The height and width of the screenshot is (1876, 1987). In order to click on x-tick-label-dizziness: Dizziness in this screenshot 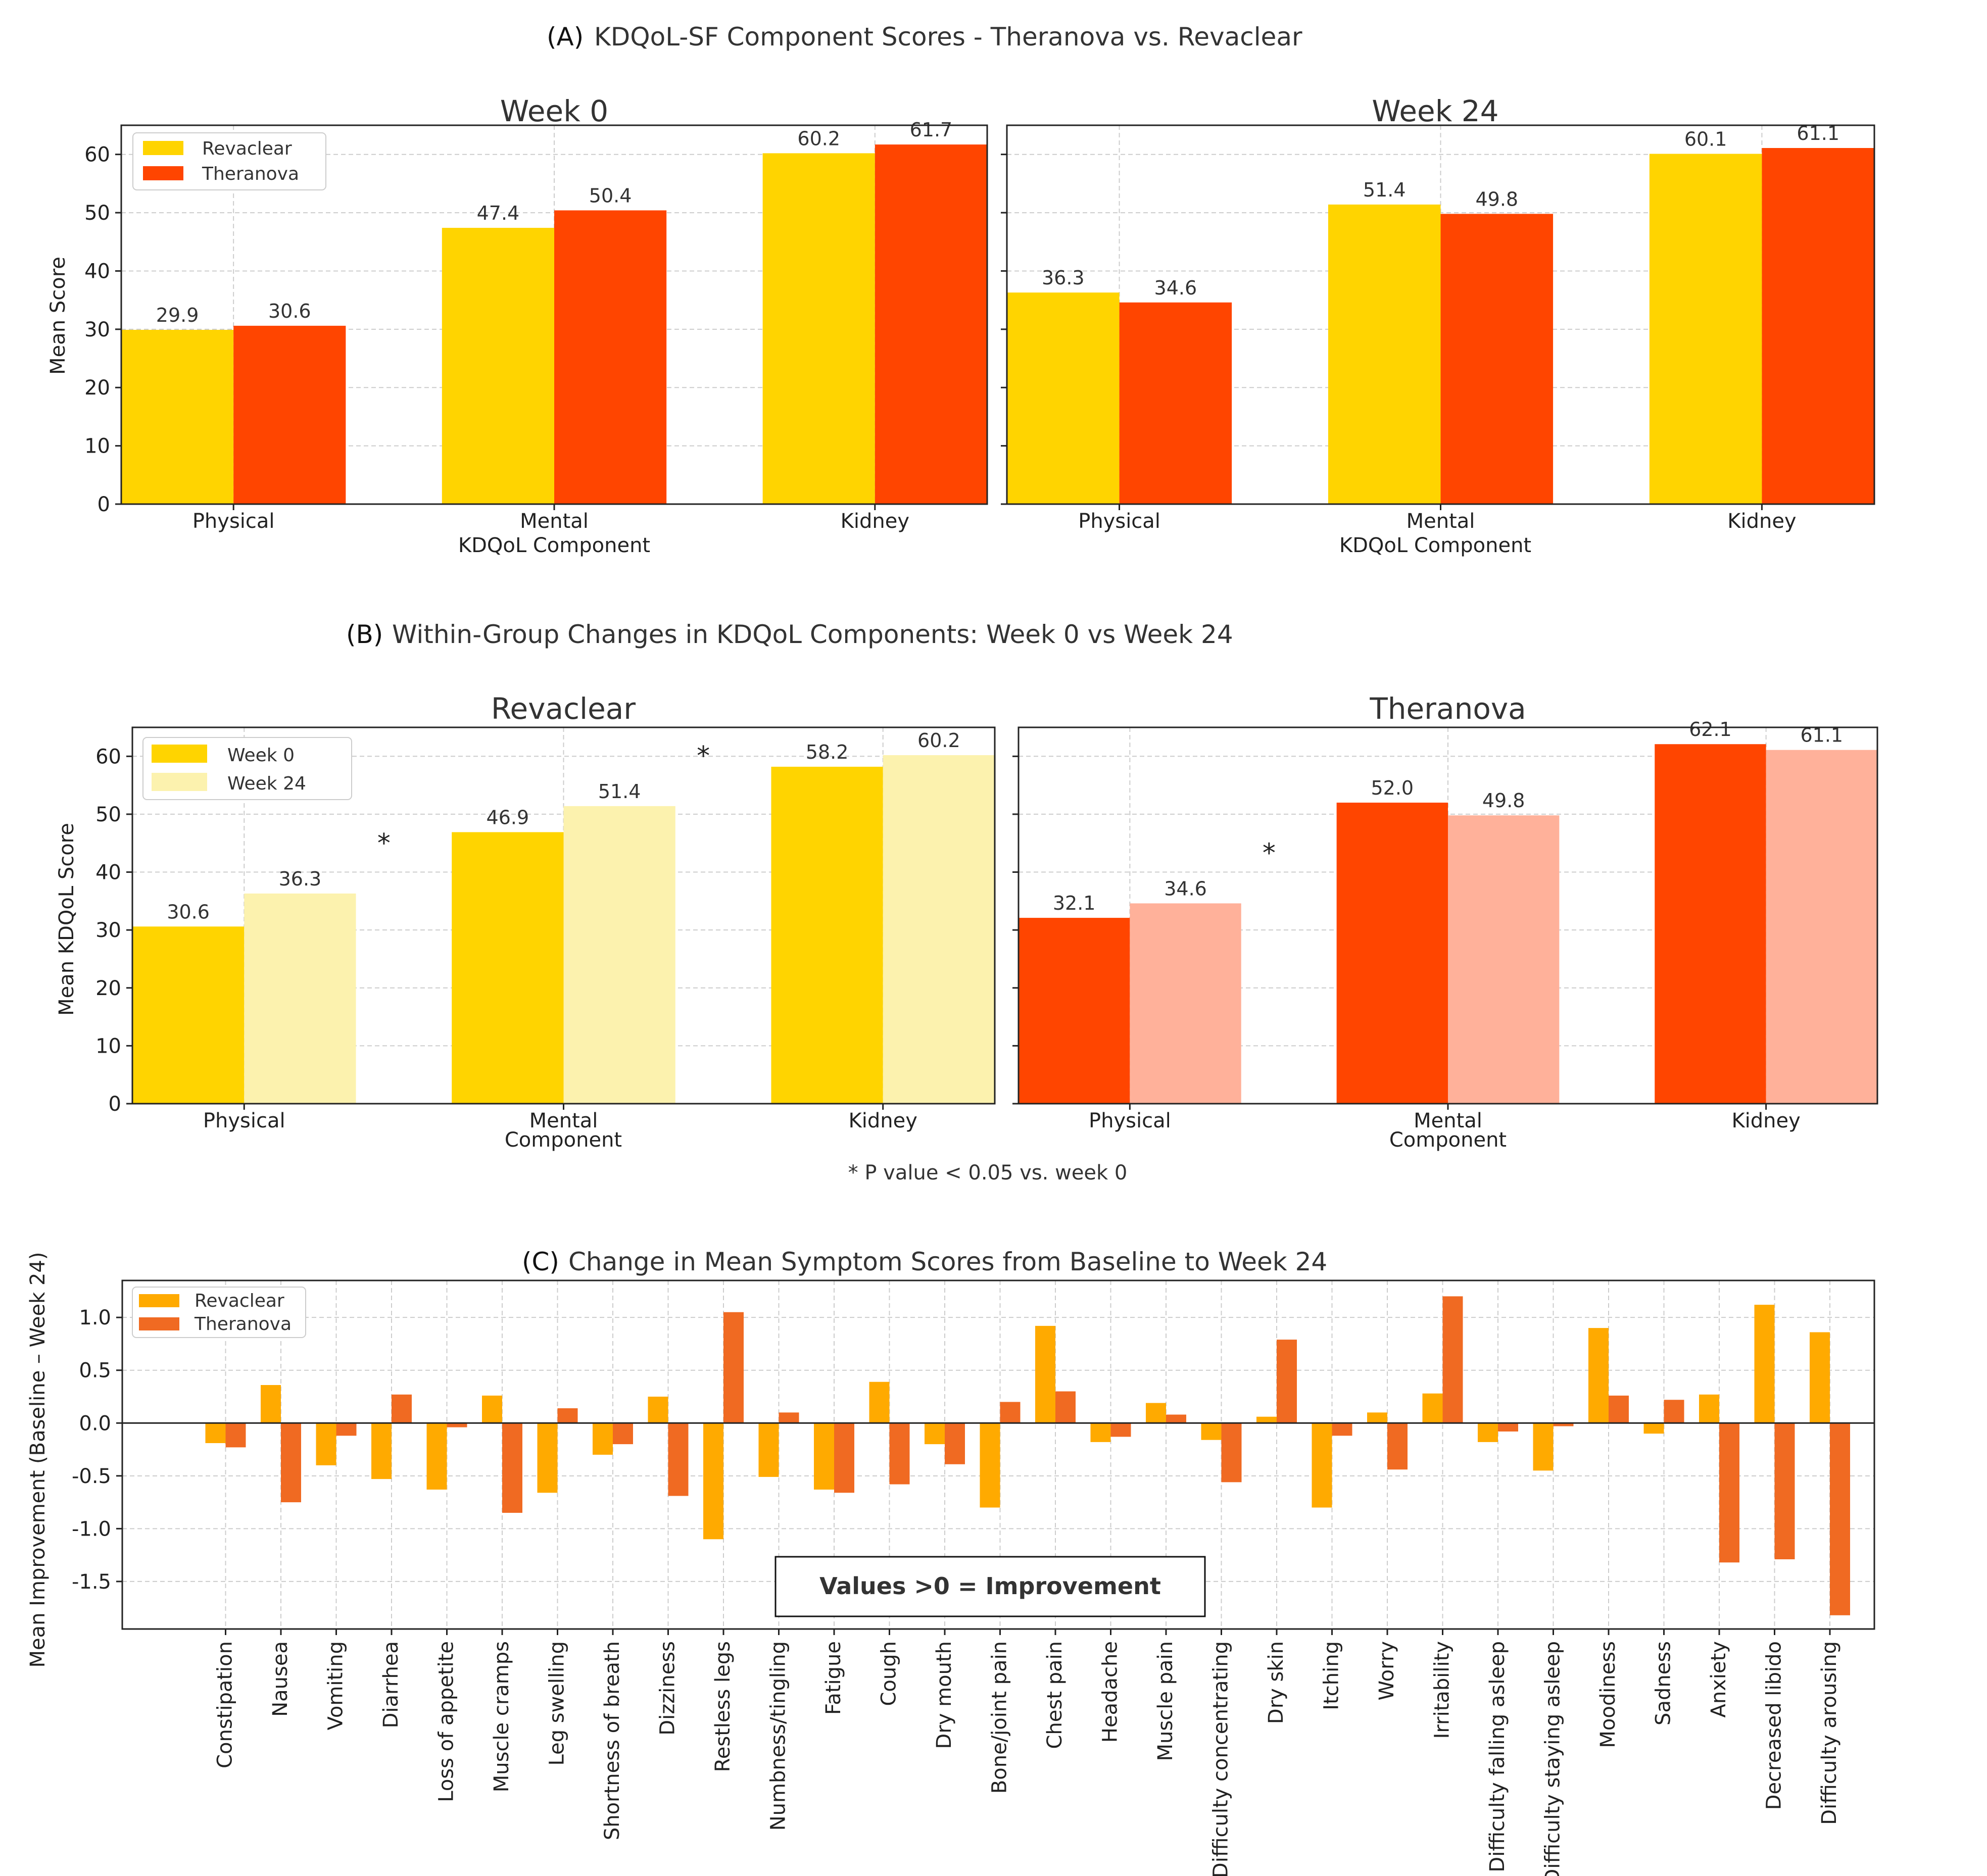, I will do `click(668, 1688)`.